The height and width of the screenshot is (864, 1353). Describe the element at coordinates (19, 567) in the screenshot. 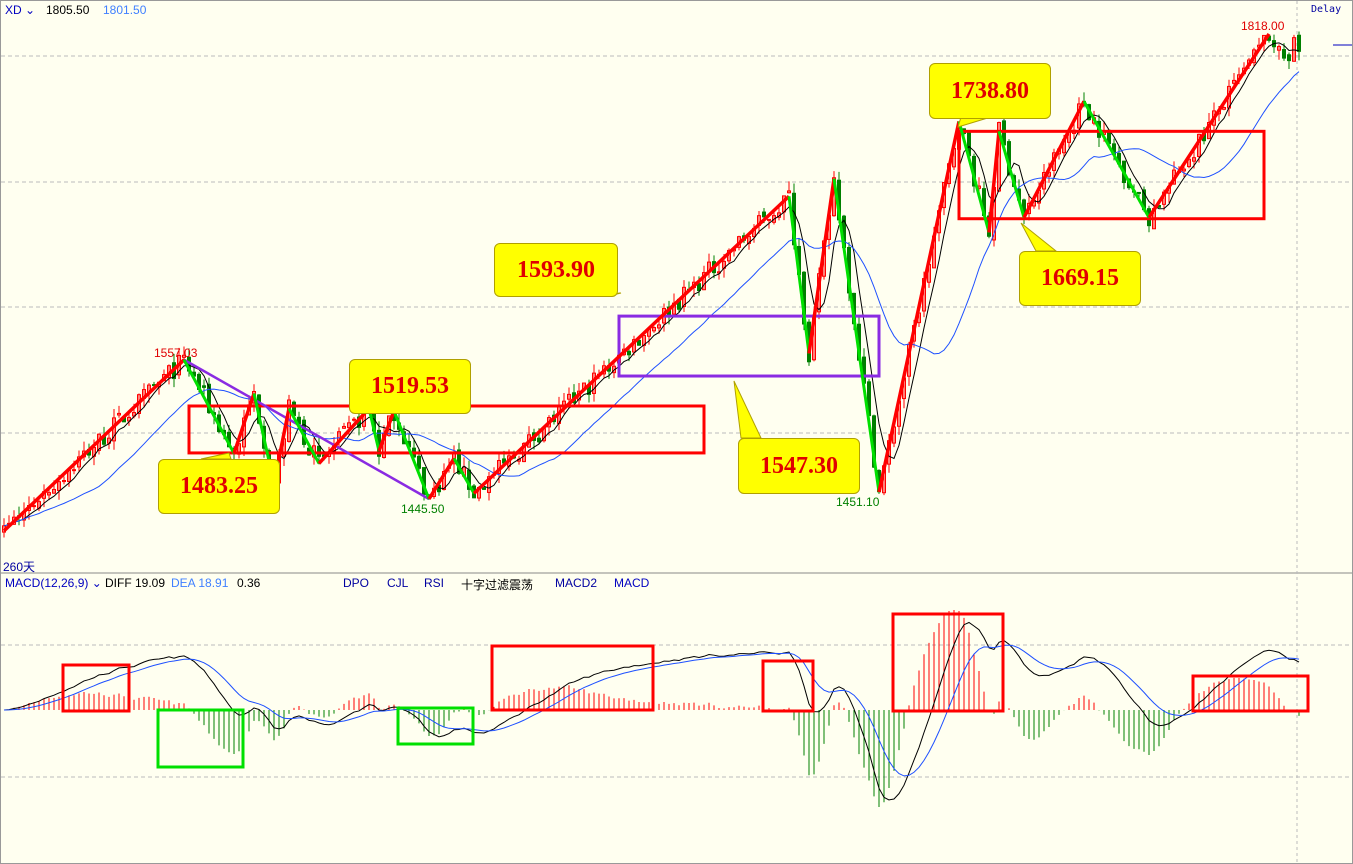

I see `period-label: 260天` at that location.